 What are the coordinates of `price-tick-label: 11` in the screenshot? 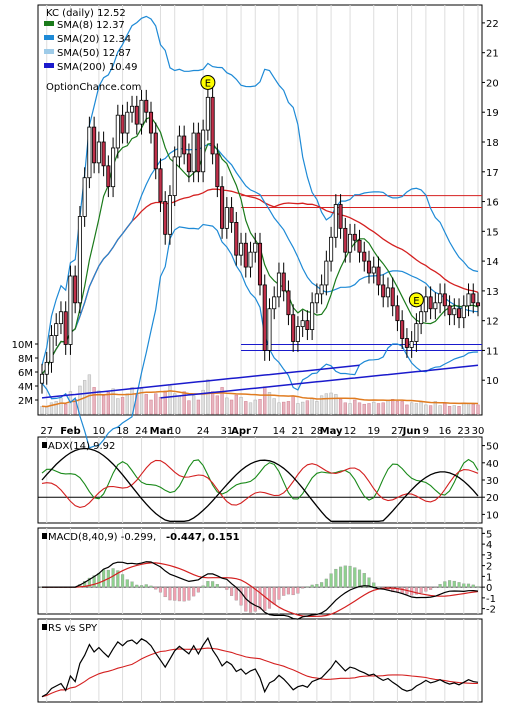 It's located at (492, 351).